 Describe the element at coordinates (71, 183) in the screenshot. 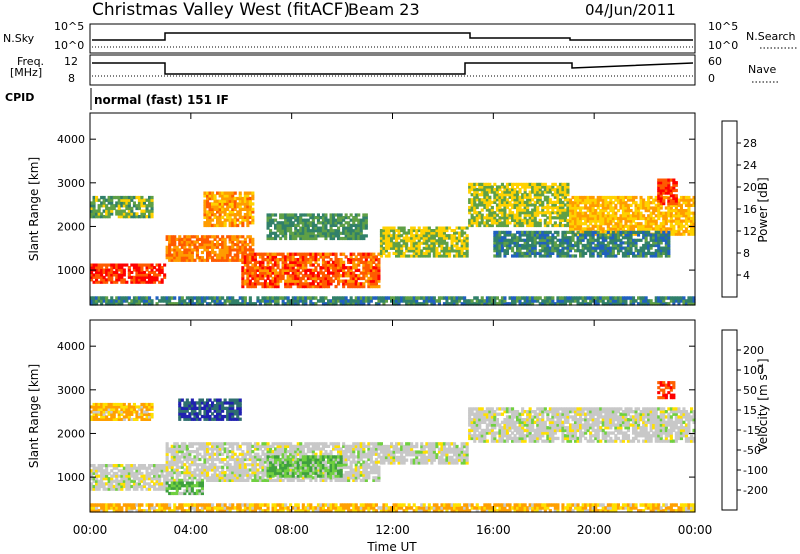

I see `y-tick-label: 3000` at that location.